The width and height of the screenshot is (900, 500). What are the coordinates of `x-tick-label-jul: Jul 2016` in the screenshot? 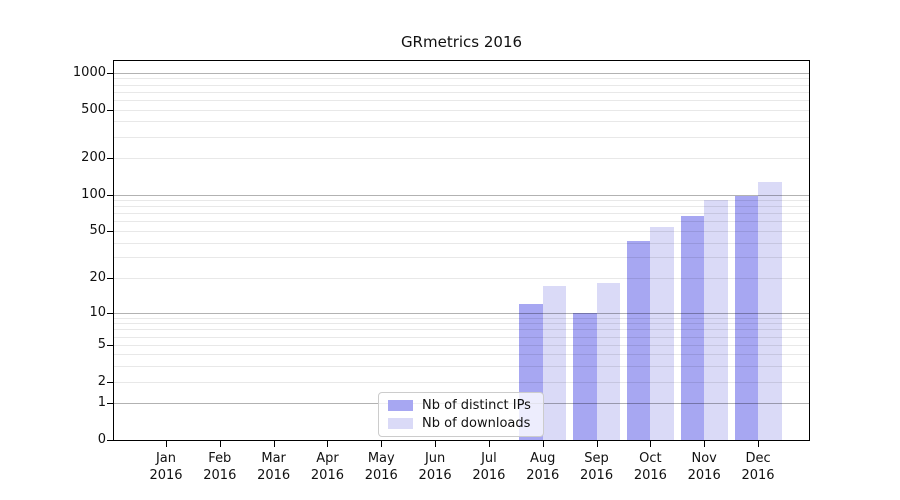 It's located at (489, 467).